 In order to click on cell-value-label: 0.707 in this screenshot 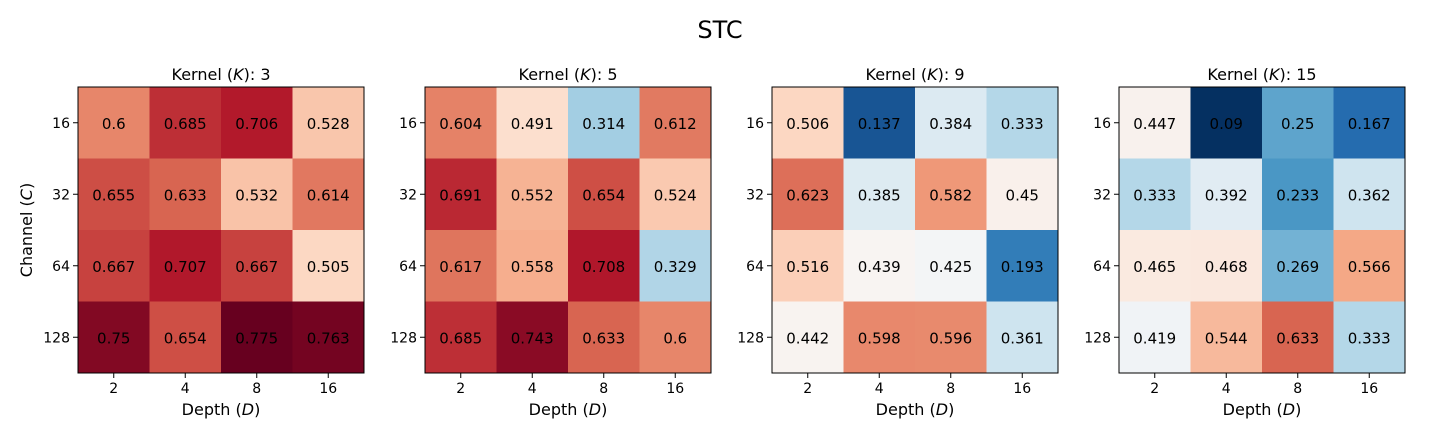, I will do `click(185, 267)`.